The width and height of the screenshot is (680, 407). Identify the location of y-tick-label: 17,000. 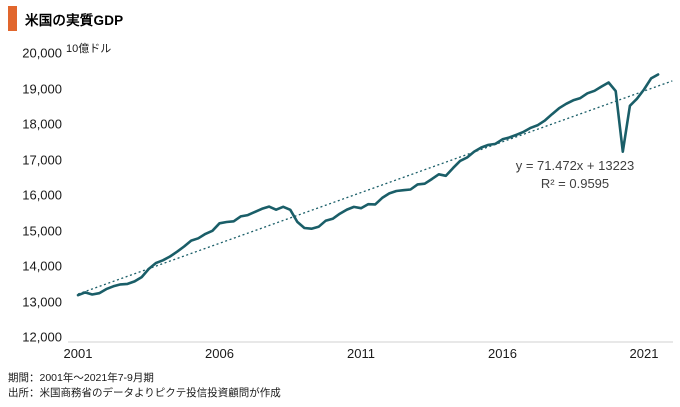
(42, 159).